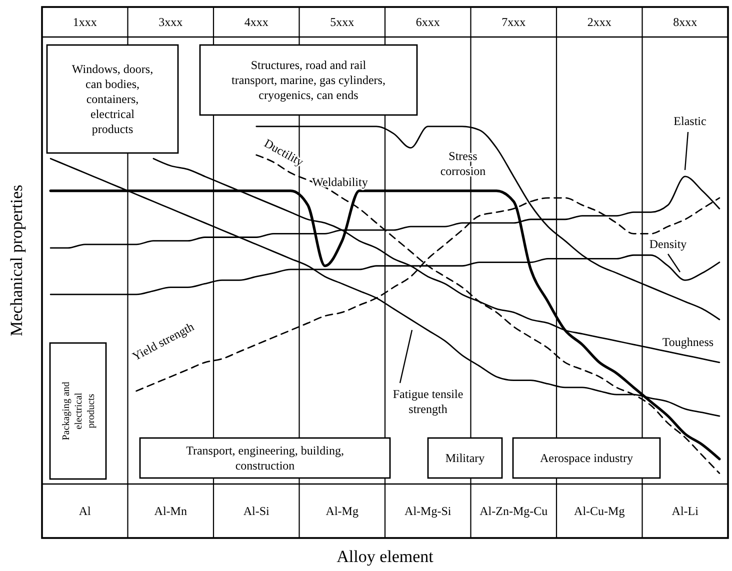 The width and height of the screenshot is (732, 571). I want to click on annotation: Military, so click(465, 458).